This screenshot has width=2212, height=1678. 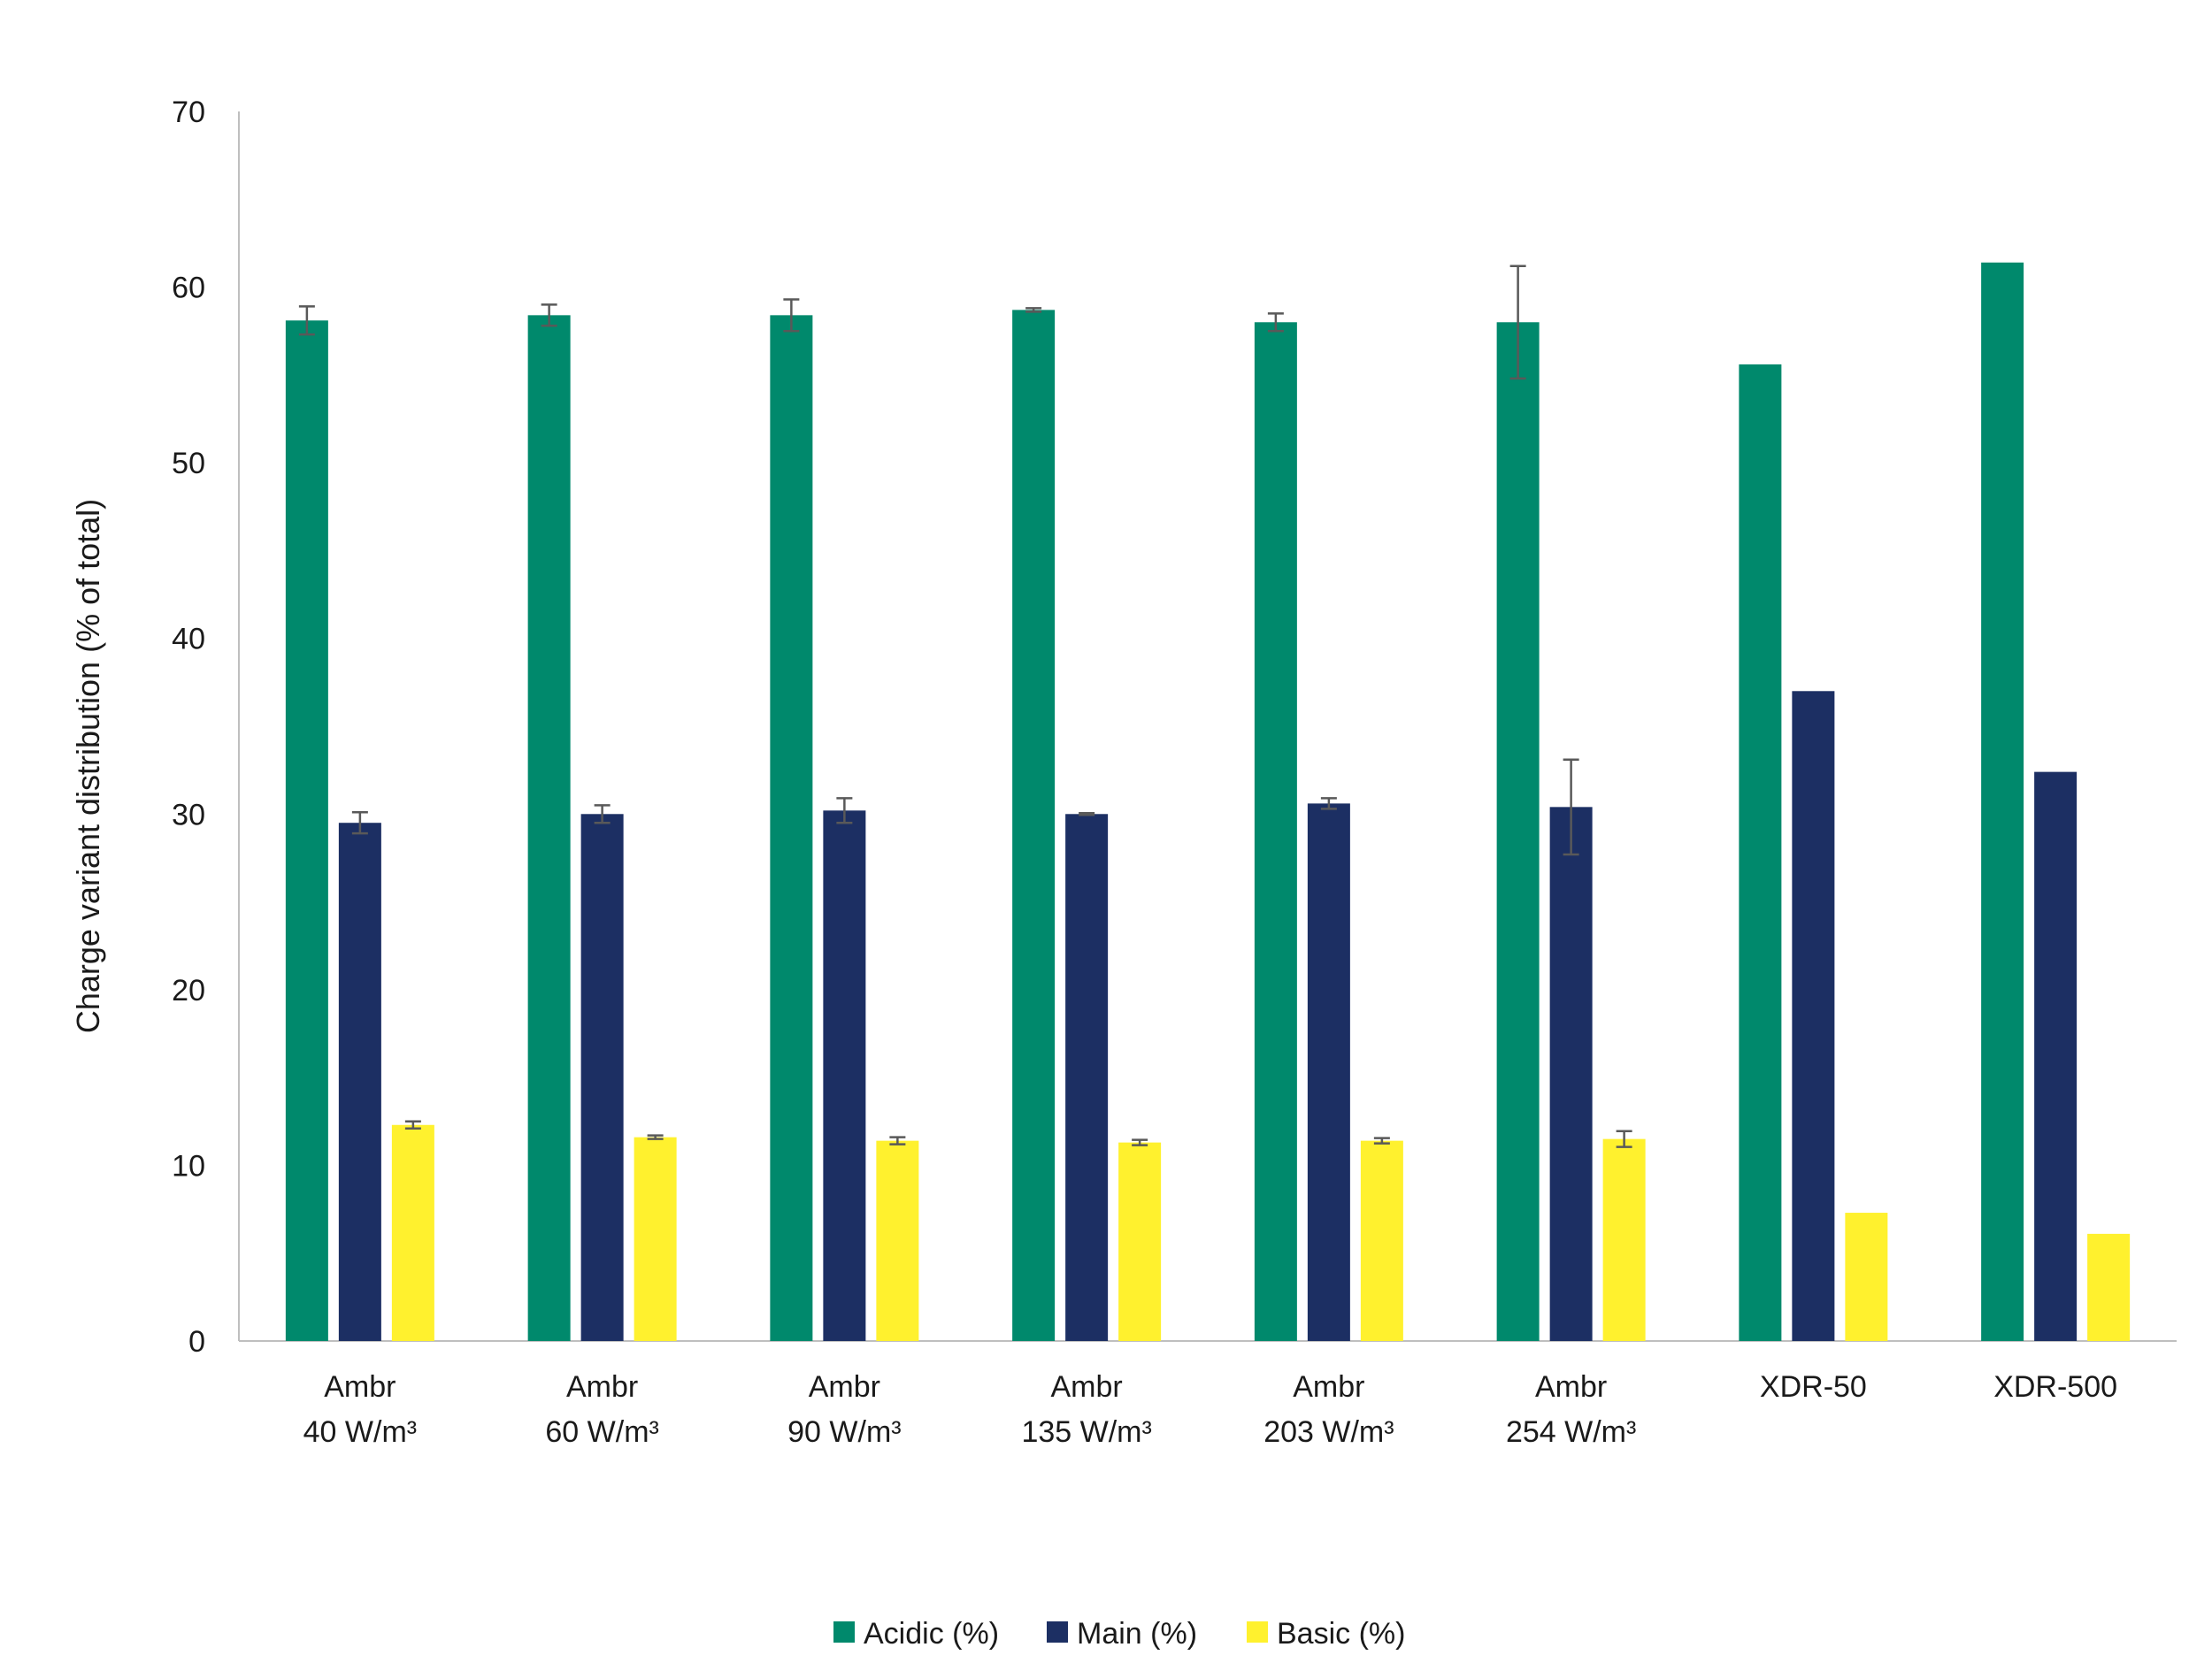 What do you see at coordinates (88, 766) in the screenshot?
I see `y-axis-title: Charge variant distribution (% of total)` at bounding box center [88, 766].